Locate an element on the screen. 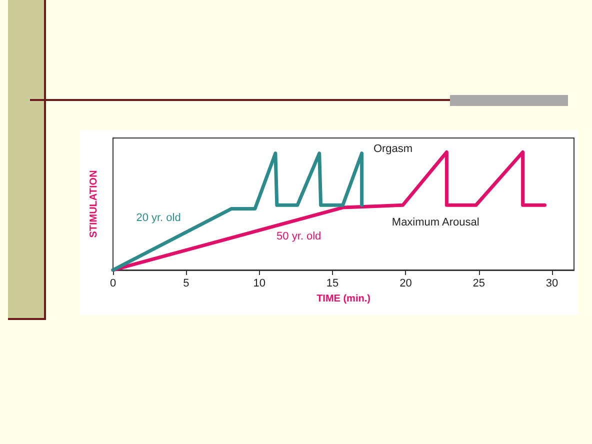  annotation: Orgasm is located at coordinates (393, 148).